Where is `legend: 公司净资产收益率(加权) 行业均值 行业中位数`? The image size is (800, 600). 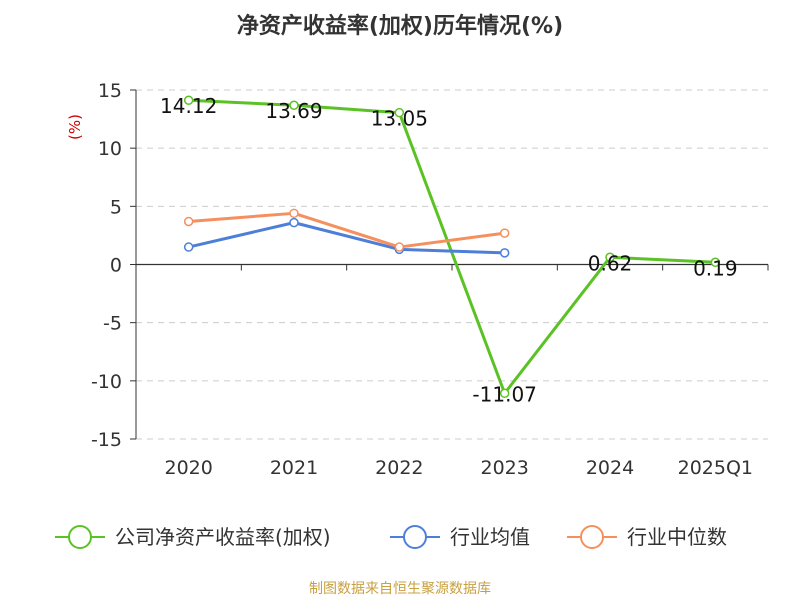 legend: 公司净资产收益率(加权) 行业均值 行业中位数 is located at coordinates (391, 537).